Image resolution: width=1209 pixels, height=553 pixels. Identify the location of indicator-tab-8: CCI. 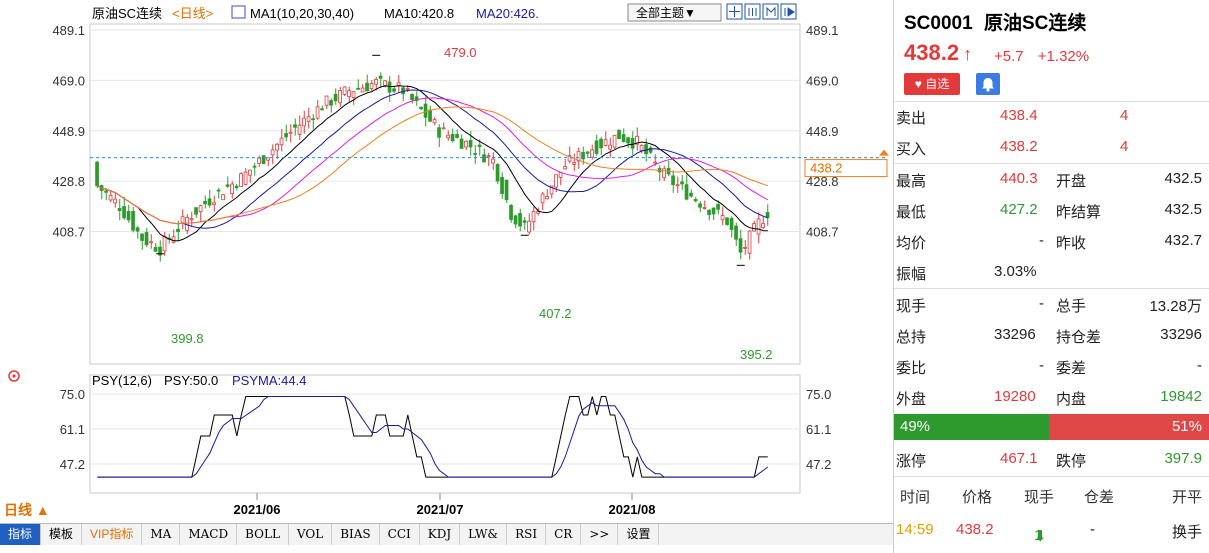
(400, 534).